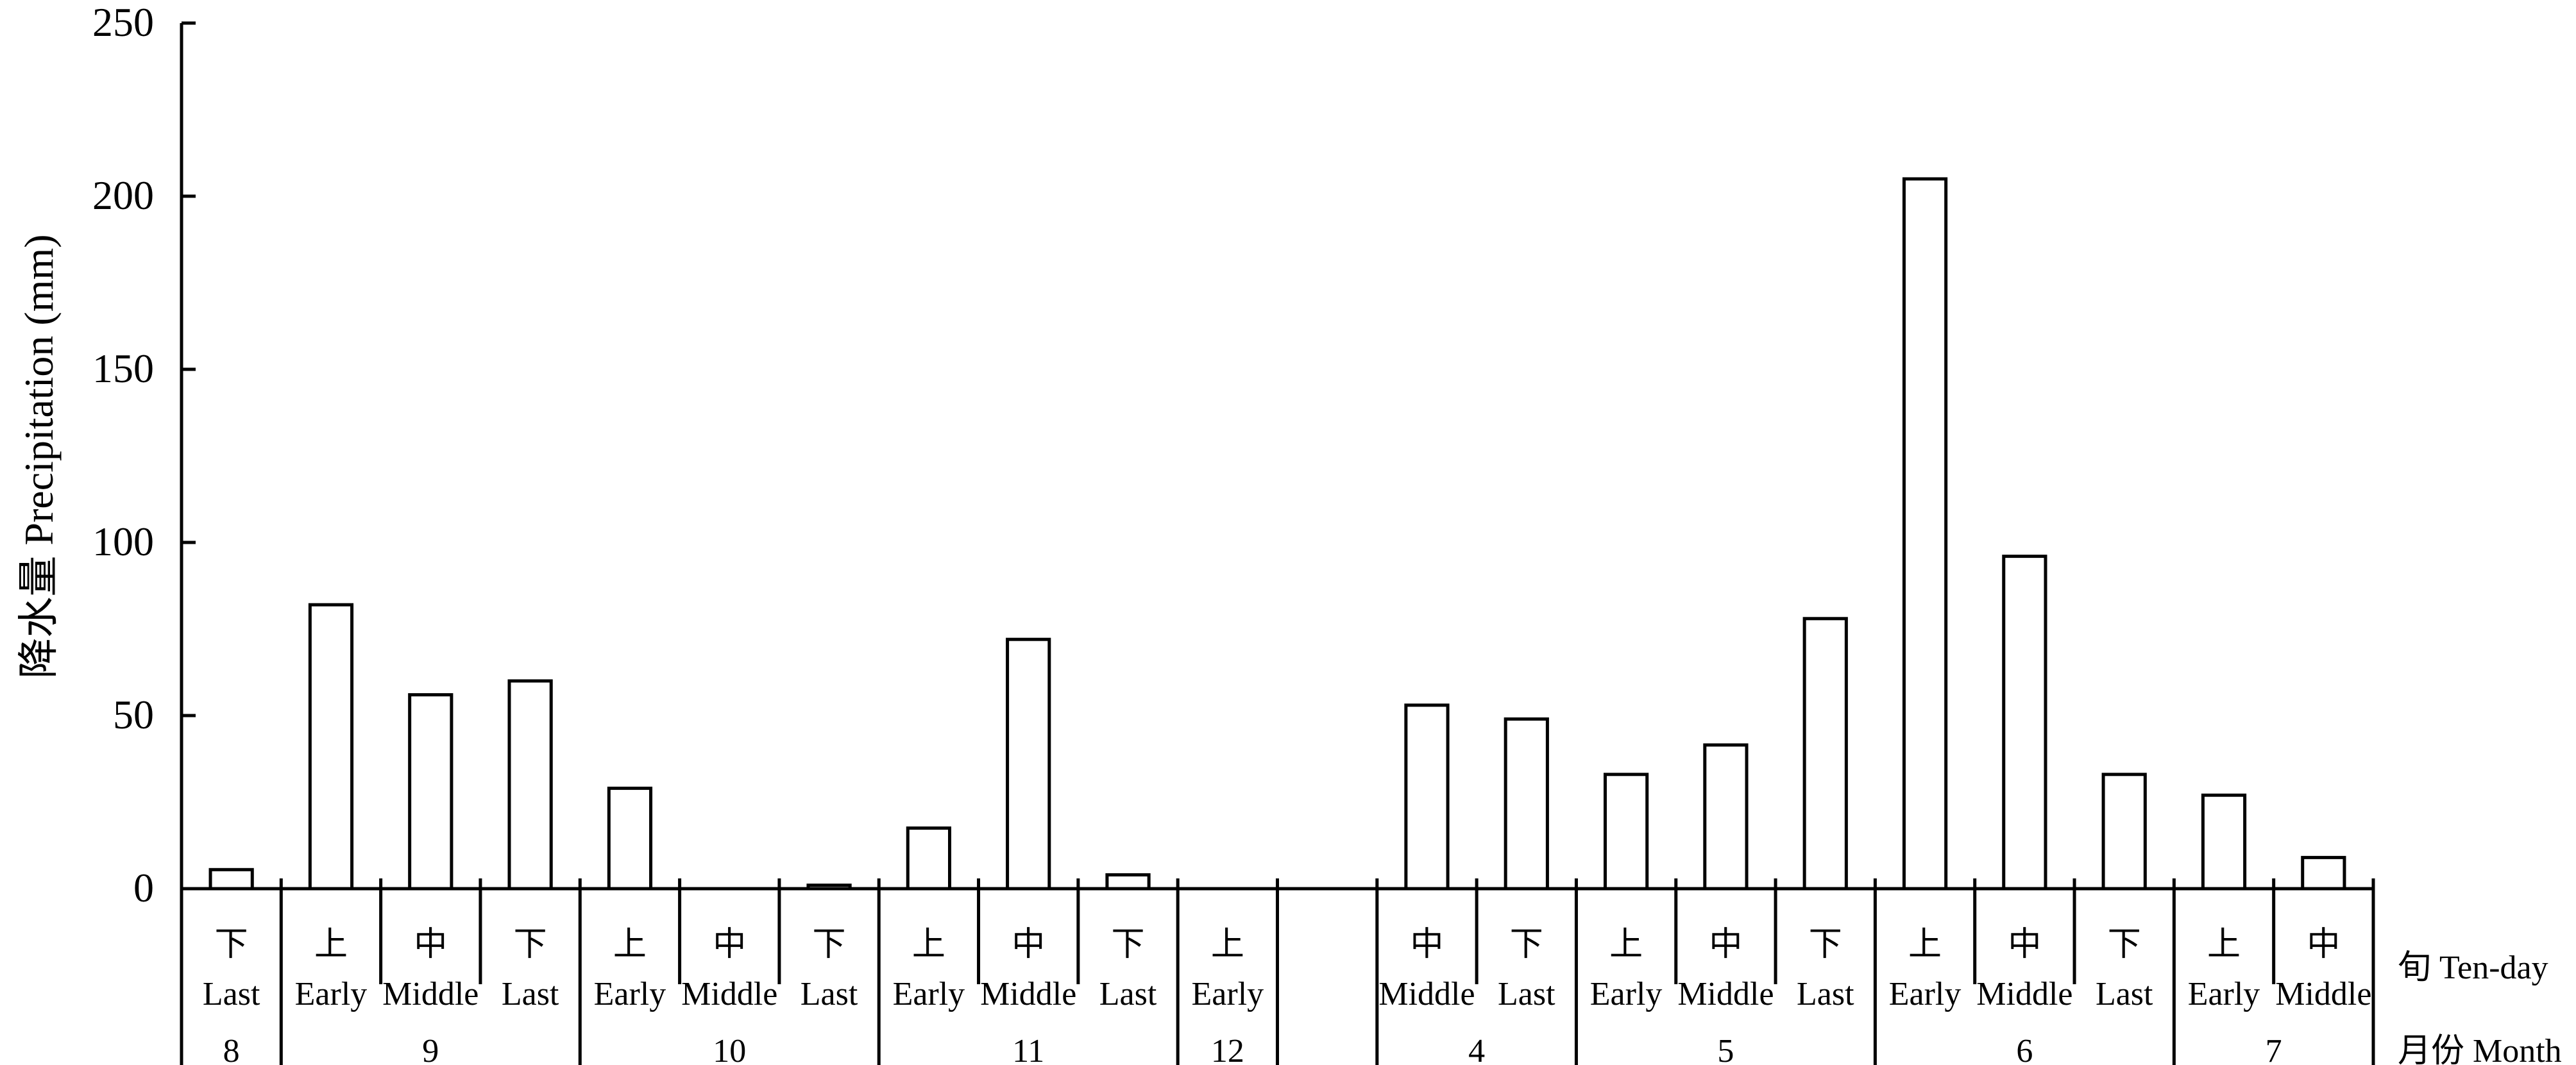  Describe the element at coordinates (39, 456) in the screenshot. I see `y-axis-title: 降水量 Precipitation (mm)` at that location.